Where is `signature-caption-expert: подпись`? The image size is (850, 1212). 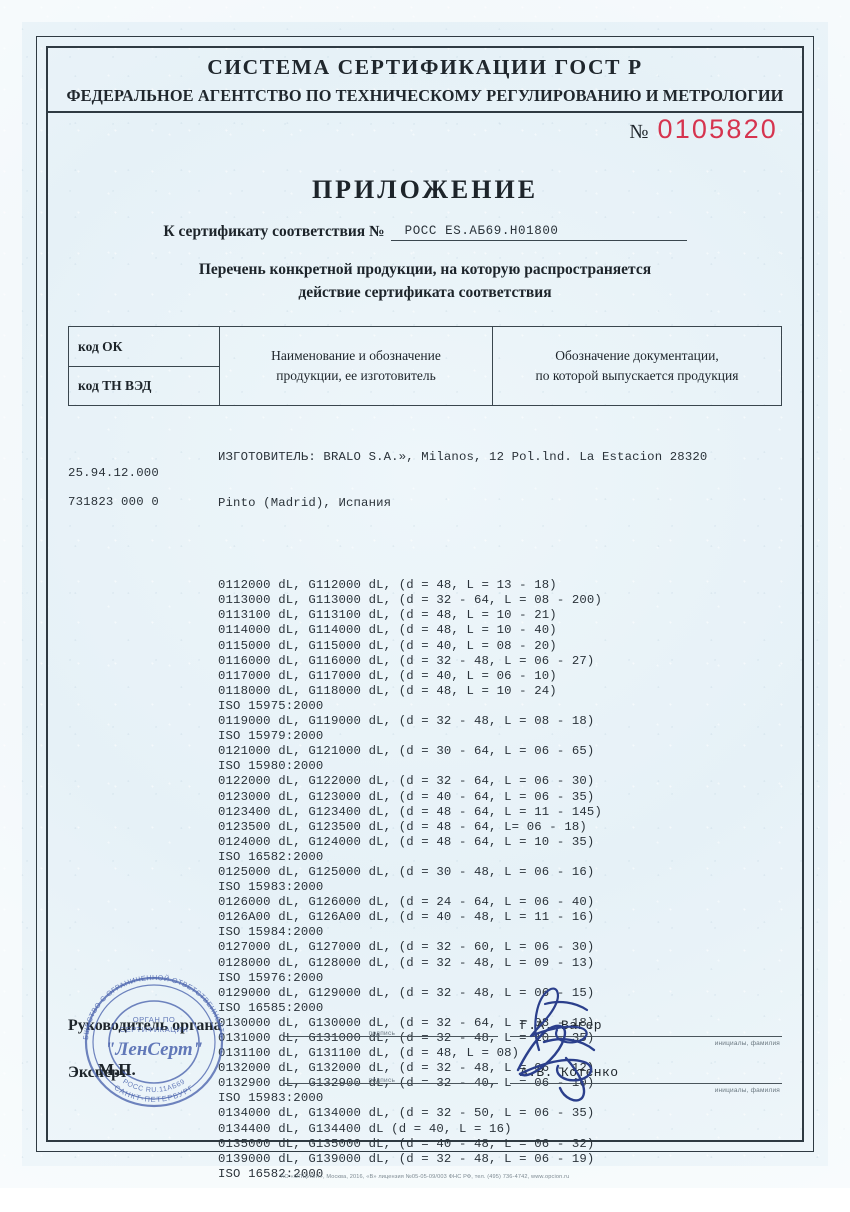 signature-caption-expert: подпись is located at coordinates (382, 1080).